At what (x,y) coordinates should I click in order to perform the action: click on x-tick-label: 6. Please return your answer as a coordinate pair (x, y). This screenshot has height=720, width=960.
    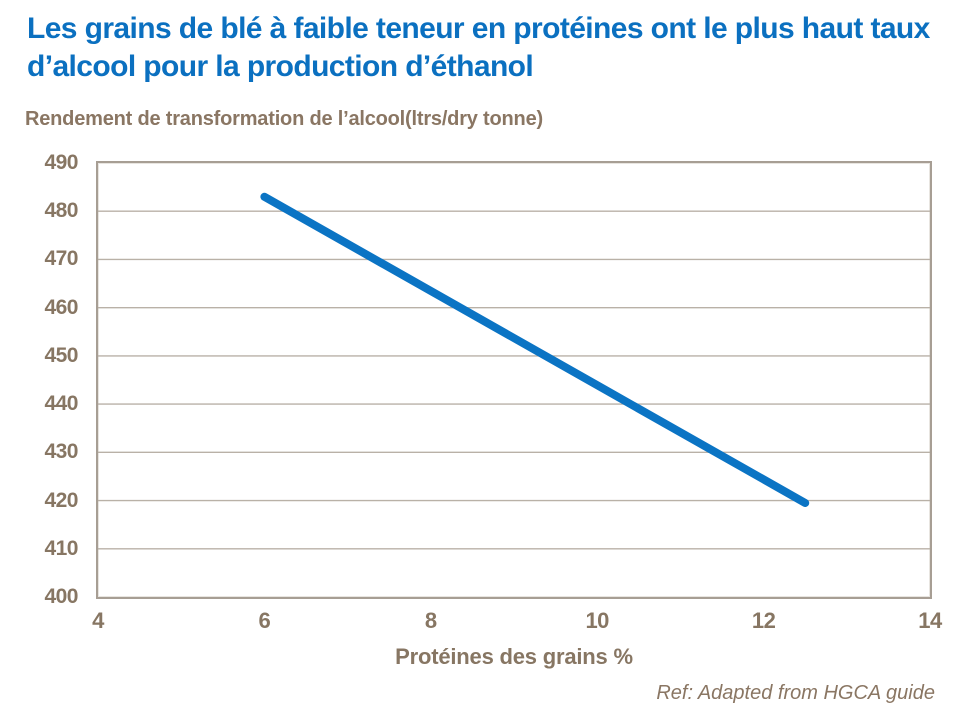
    Looking at the image, I should click on (264, 620).